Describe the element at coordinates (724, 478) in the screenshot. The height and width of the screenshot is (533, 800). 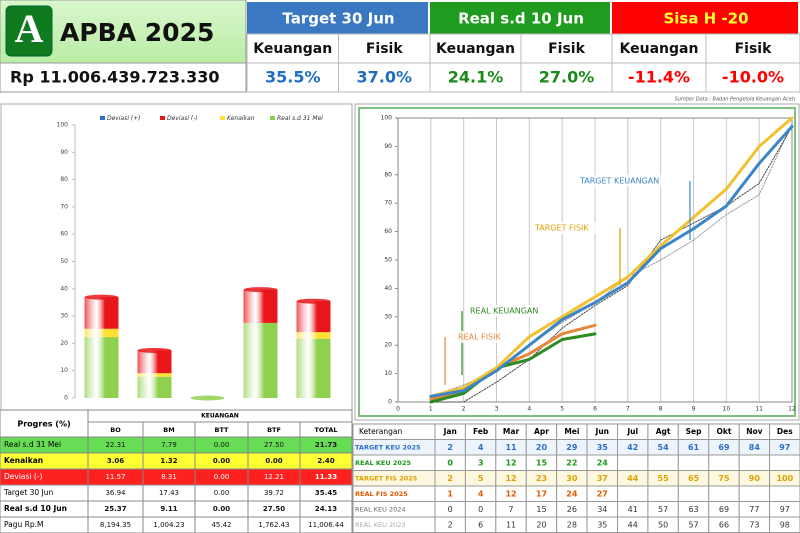
I see `cell-value: 75` at that location.